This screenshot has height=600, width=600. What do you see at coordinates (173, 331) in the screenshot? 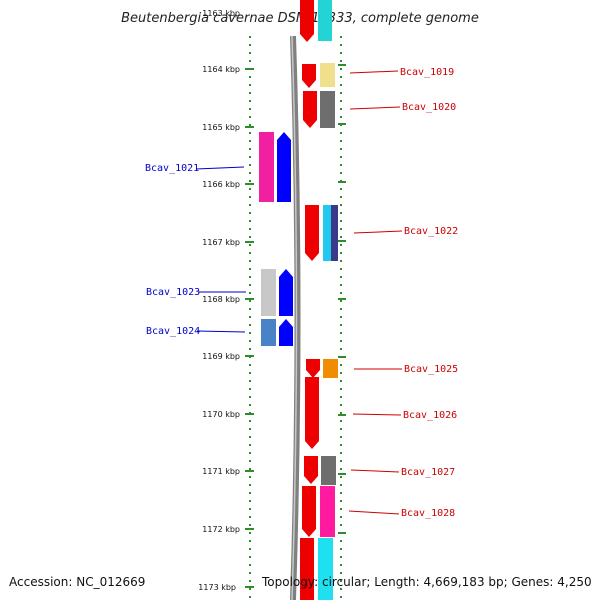
I see `gene-label: Bcav_1024` at bounding box center [173, 331].